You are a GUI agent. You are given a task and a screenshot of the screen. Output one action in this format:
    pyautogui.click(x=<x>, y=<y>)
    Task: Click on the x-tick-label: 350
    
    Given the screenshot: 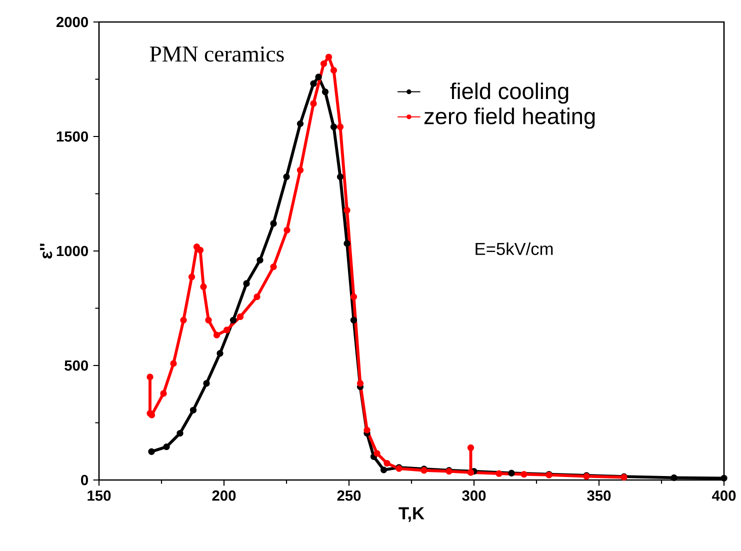 What is the action you would take?
    pyautogui.click(x=599, y=495)
    